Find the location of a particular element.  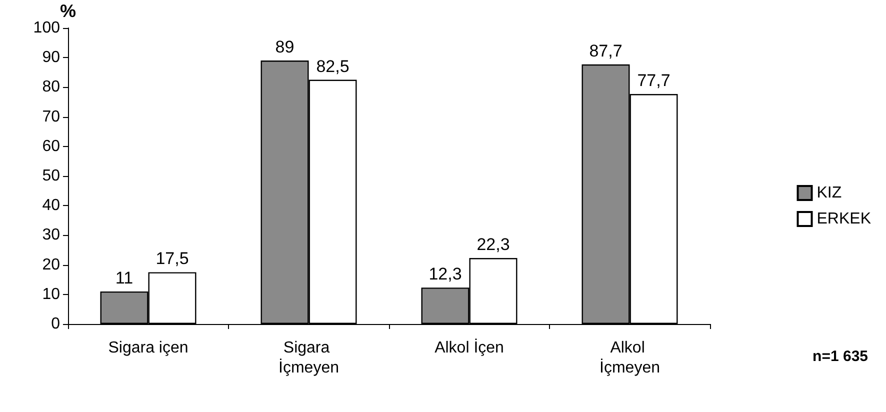

data-label: 89 is located at coordinates (284, 47).